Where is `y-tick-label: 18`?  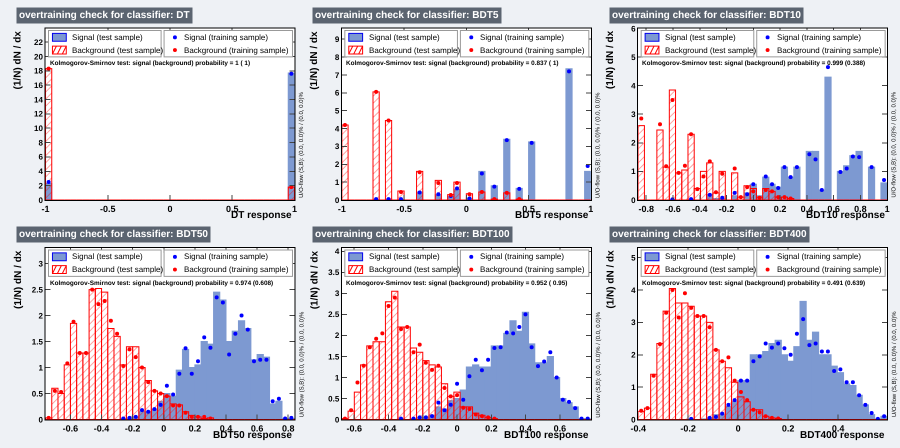
y-tick-label: 18 is located at coordinates (39, 71).